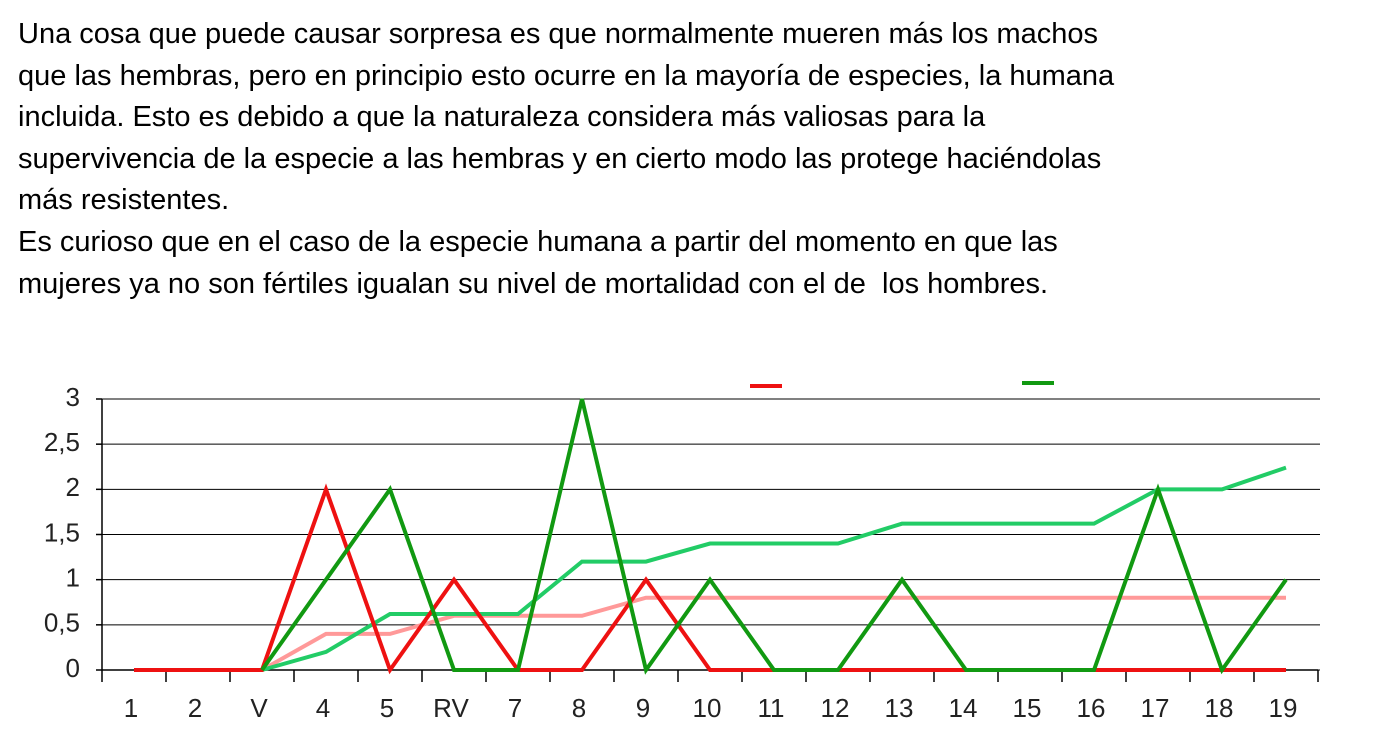 Image resolution: width=1376 pixels, height=732 pixels. Describe the element at coordinates (124, 200) in the screenshot. I see `text-line: más resistentes.` at that location.